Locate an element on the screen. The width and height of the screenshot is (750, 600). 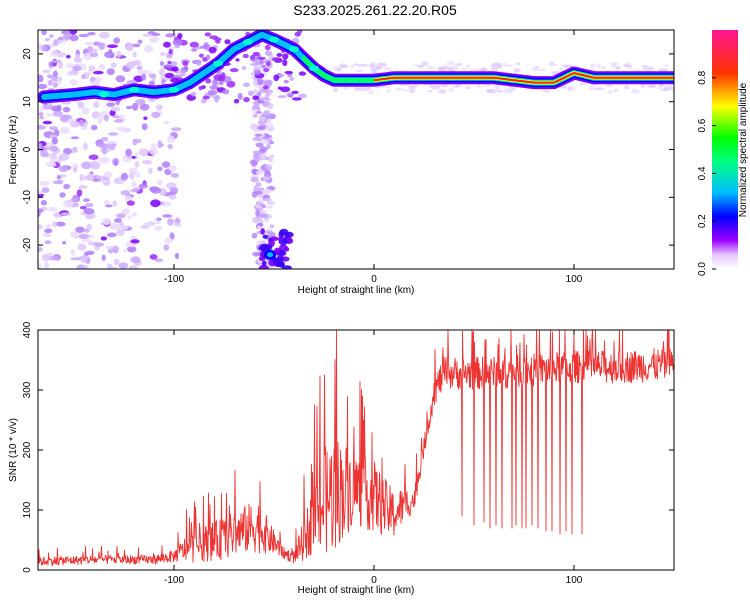
ridge-hotspot is located at coordinates (294, 49).